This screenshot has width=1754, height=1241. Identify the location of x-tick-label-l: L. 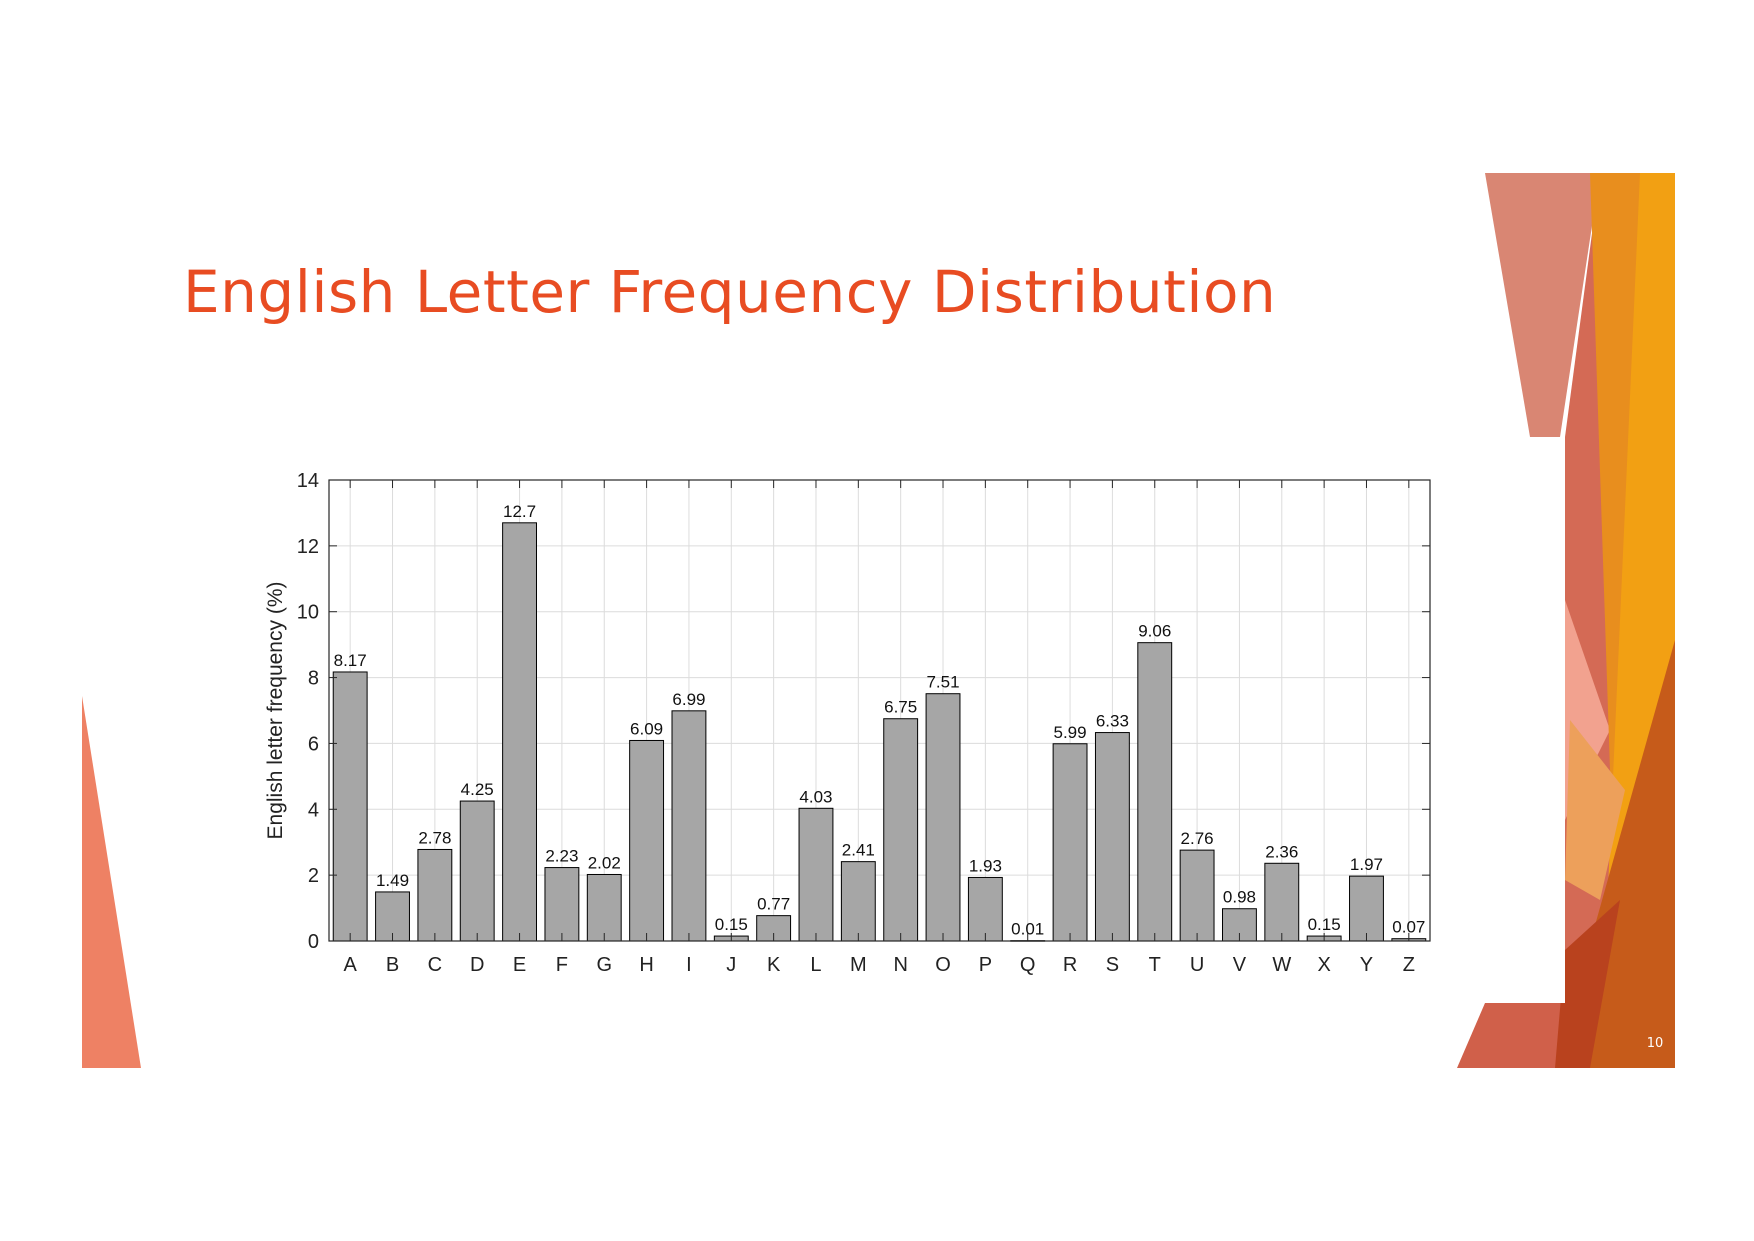
(815, 965).